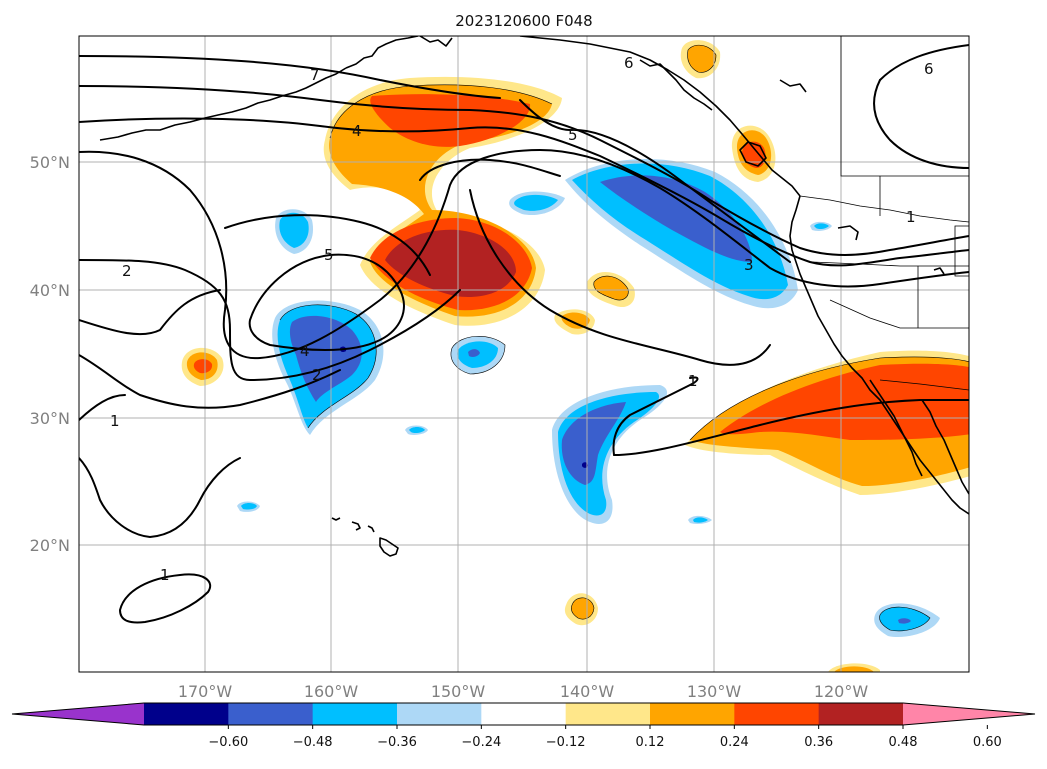 The height and width of the screenshot is (769, 1047). Describe the element at coordinates (458, 691) in the screenshot. I see `lon-label: 150°W` at that location.